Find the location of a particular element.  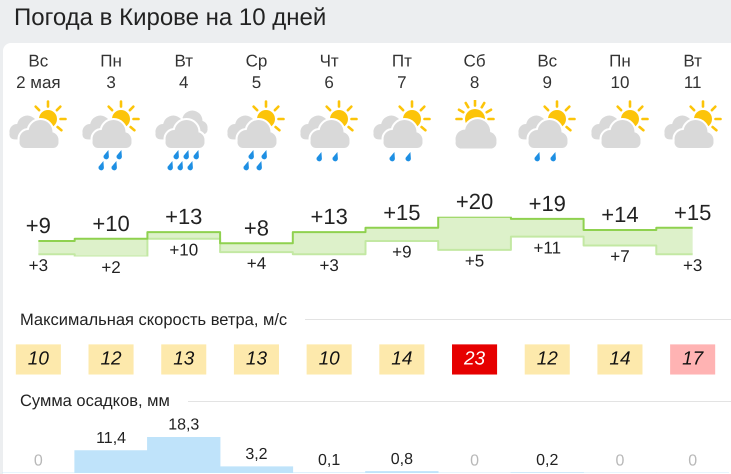

data-label: 3,2 is located at coordinates (256, 455).